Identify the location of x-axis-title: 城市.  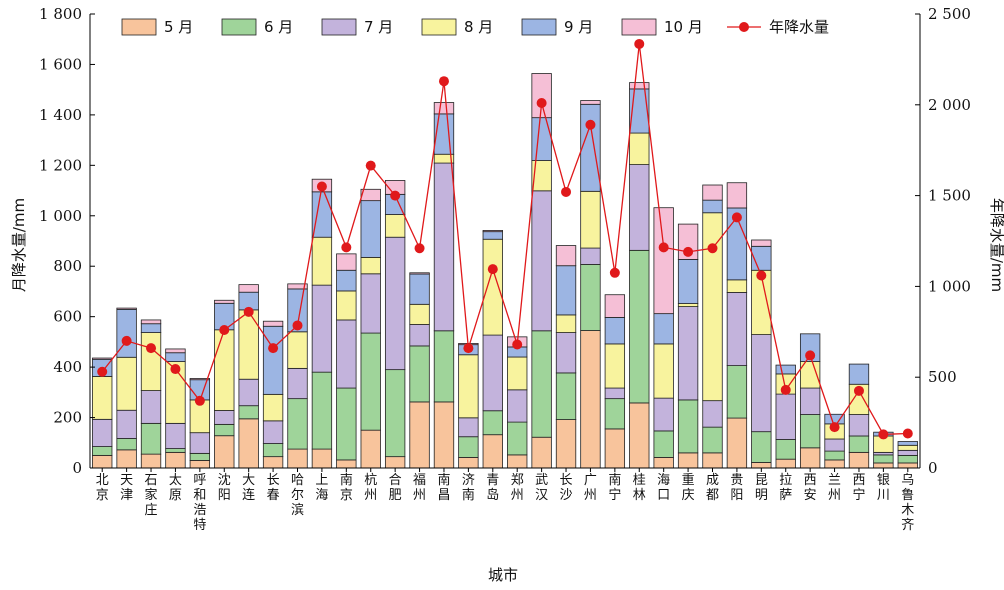
(503, 575).